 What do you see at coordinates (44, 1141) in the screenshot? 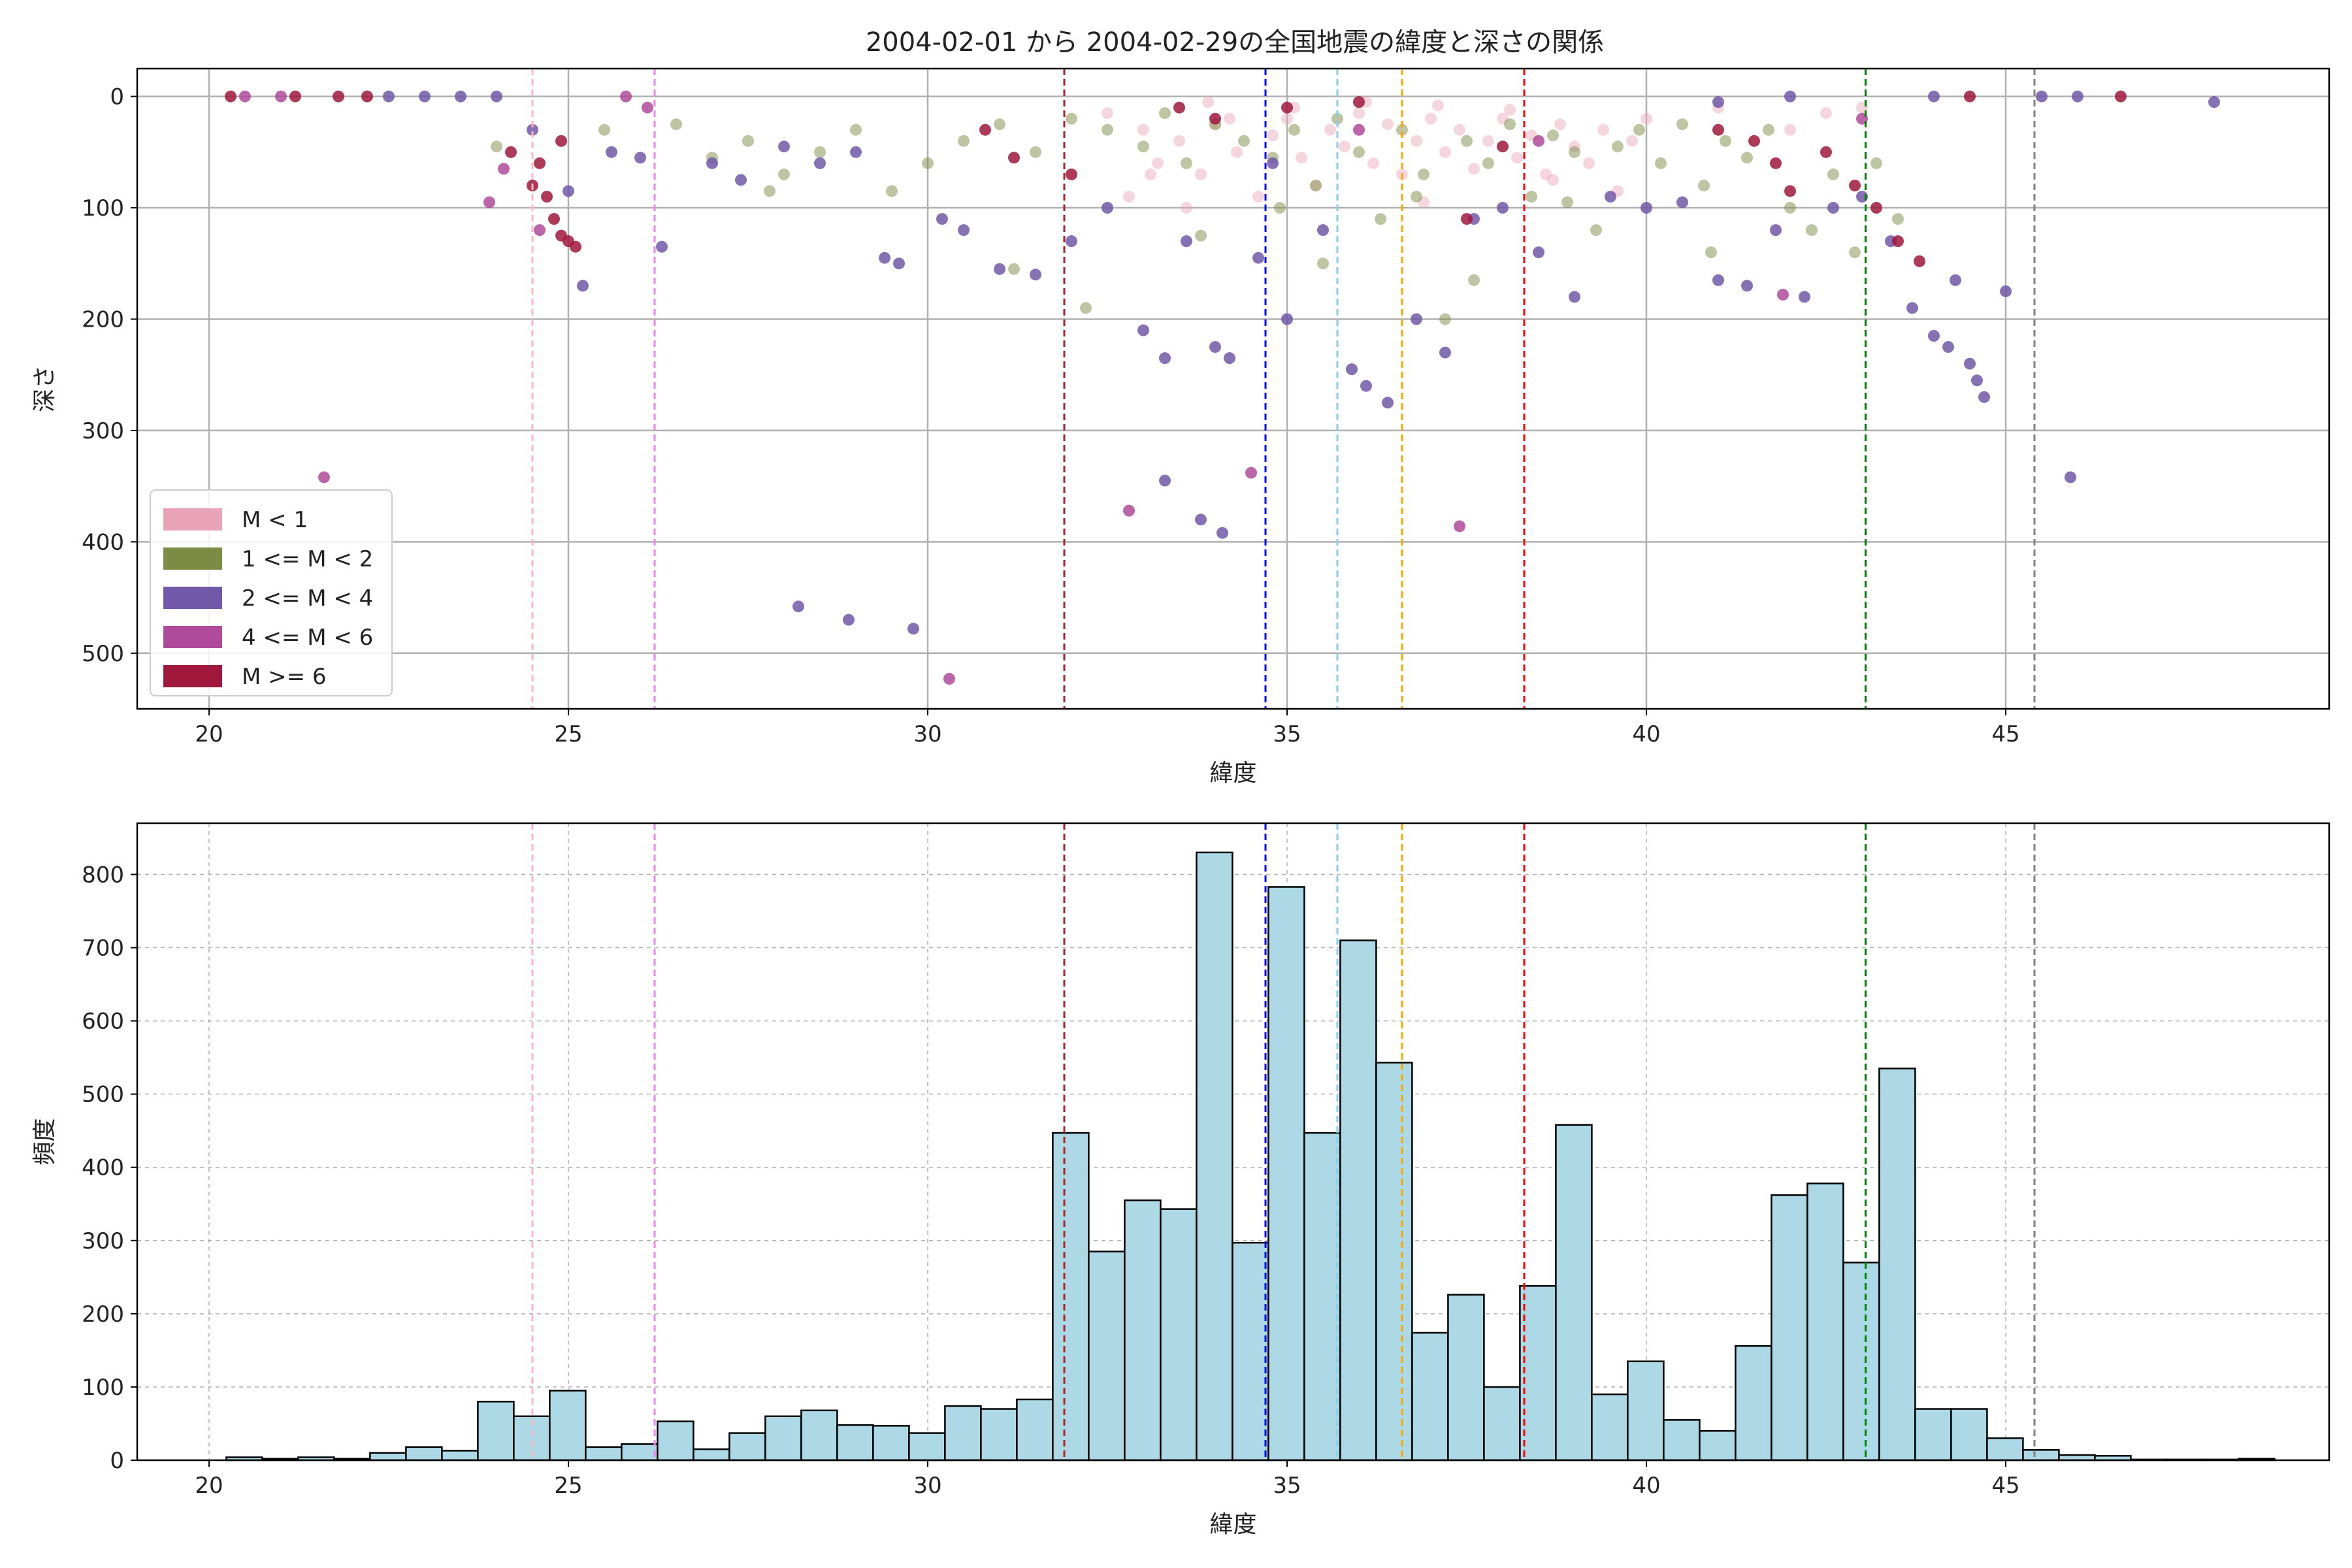
I see `histogram-y-axis-label: 頻度` at bounding box center [44, 1141].